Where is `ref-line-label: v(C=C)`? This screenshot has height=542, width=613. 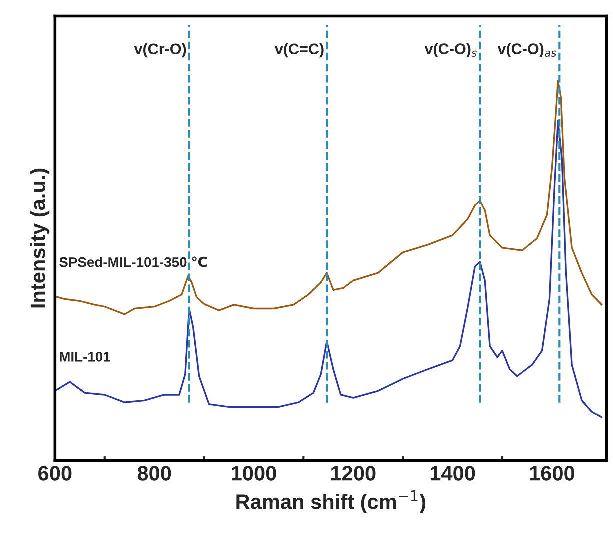 ref-line-label: v(C=C) is located at coordinates (299, 50).